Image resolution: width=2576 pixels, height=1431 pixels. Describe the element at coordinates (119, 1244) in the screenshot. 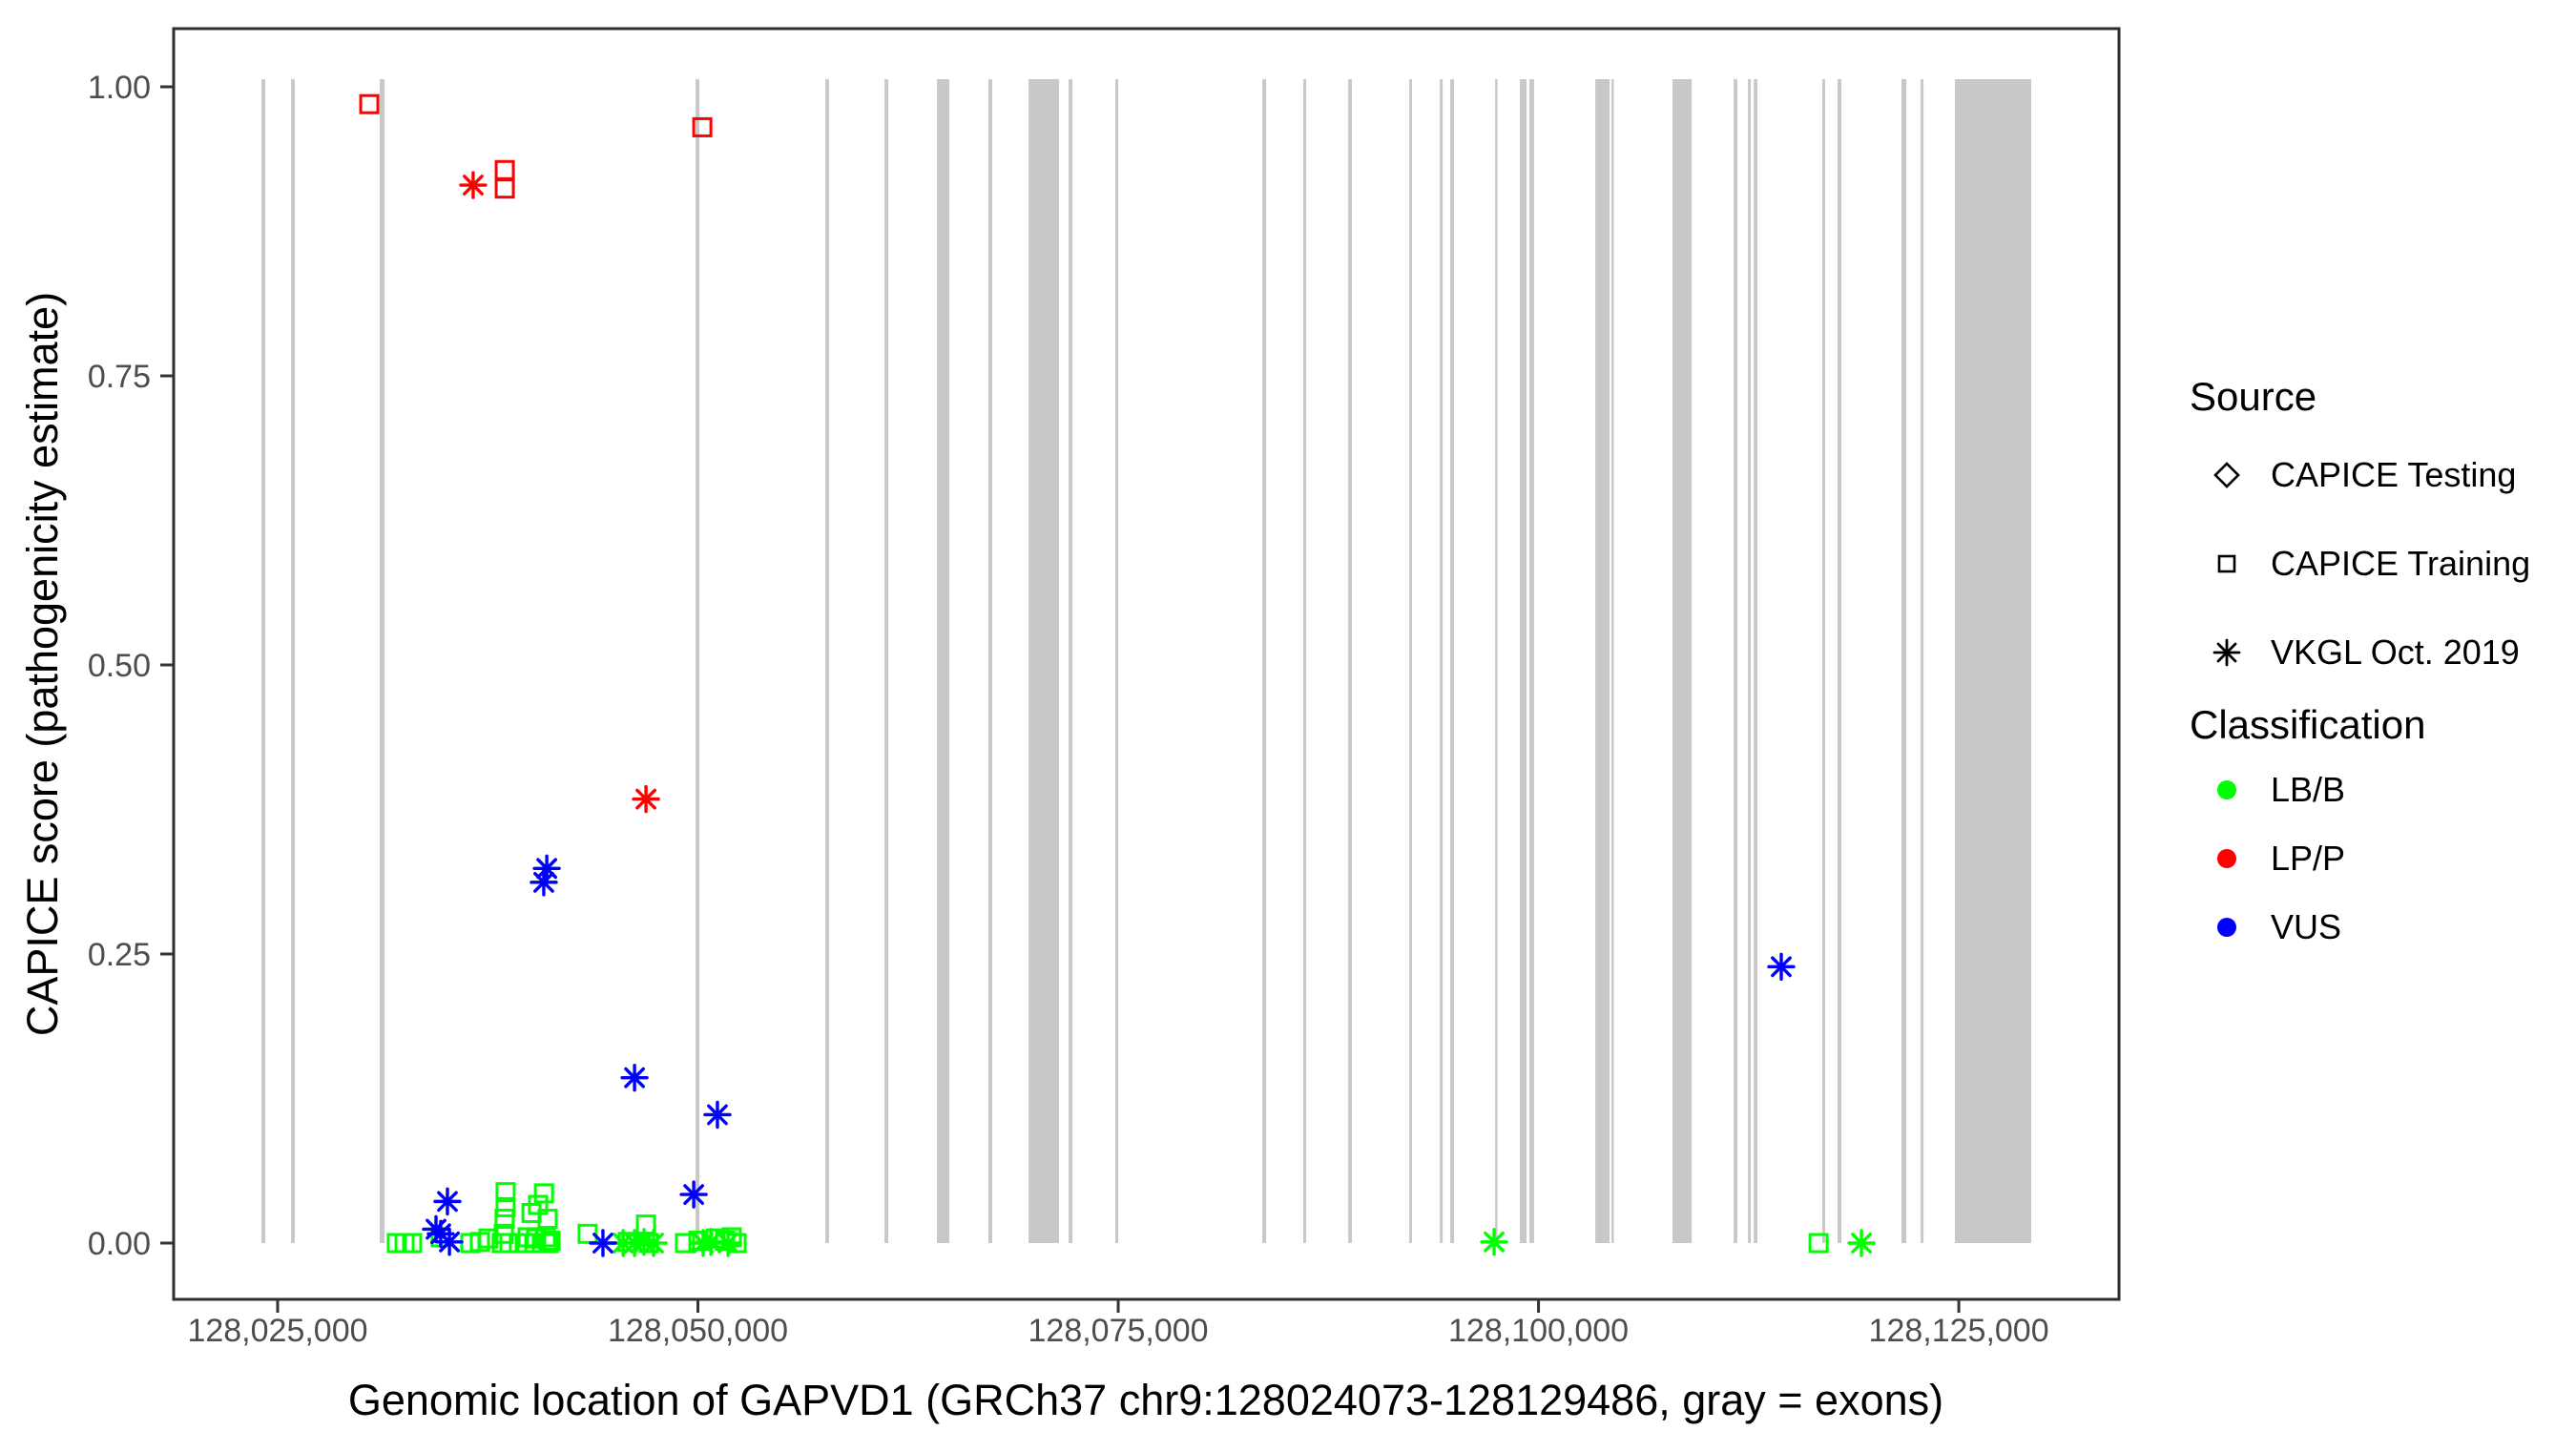

I see `y-tick-label: 0.00` at that location.